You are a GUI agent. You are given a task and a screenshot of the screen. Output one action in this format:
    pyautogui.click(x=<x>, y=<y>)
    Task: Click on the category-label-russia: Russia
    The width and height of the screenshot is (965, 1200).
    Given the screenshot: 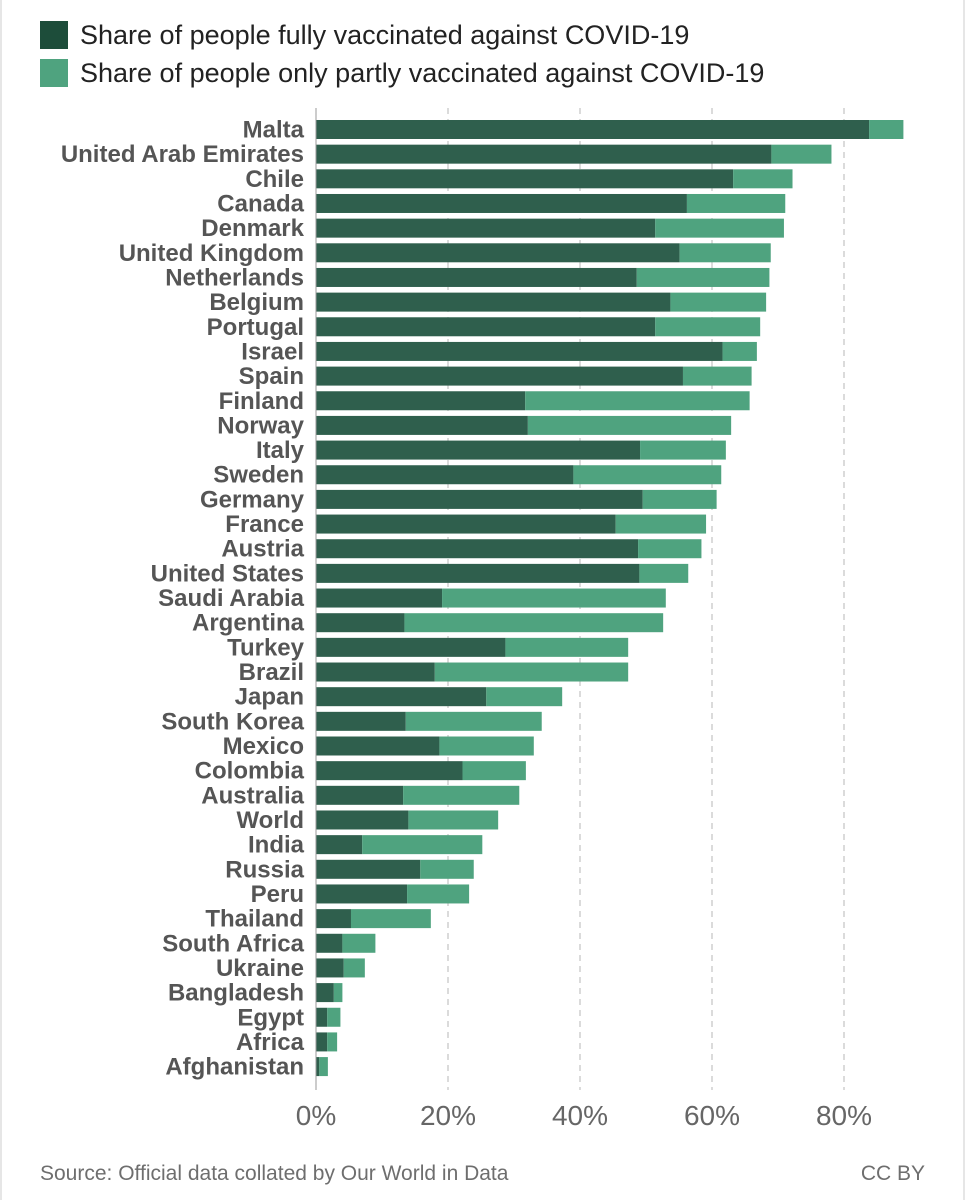 What is the action you would take?
    pyautogui.click(x=264, y=869)
    